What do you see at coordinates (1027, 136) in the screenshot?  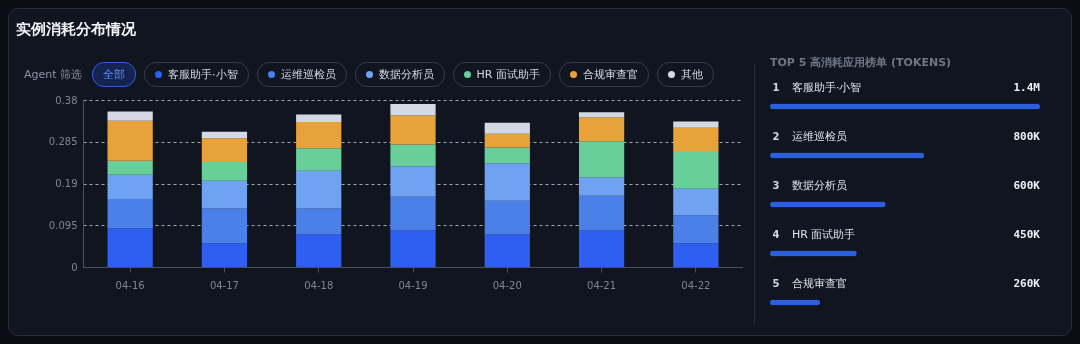 I see `data-label: 800K` at bounding box center [1027, 136].